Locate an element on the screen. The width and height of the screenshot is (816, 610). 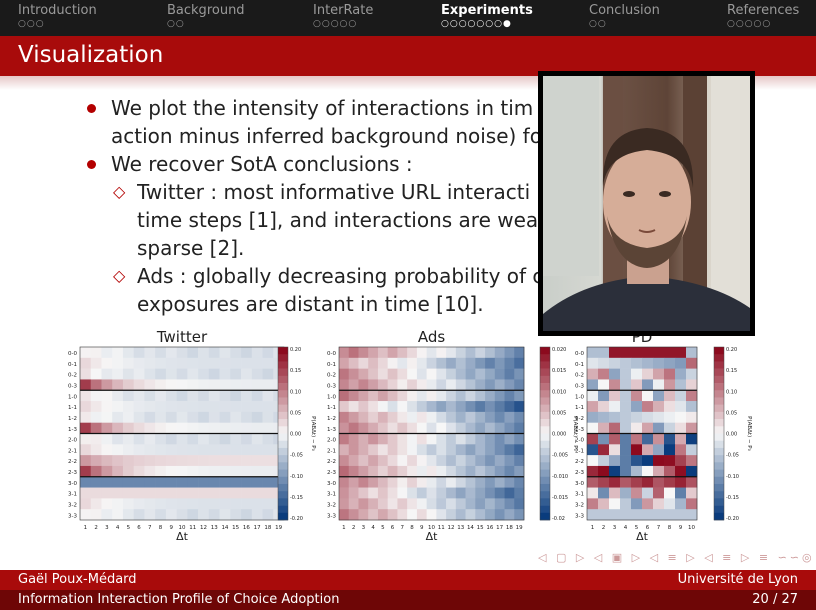
y-tick-label: 1-0 is located at coordinates (579, 397).